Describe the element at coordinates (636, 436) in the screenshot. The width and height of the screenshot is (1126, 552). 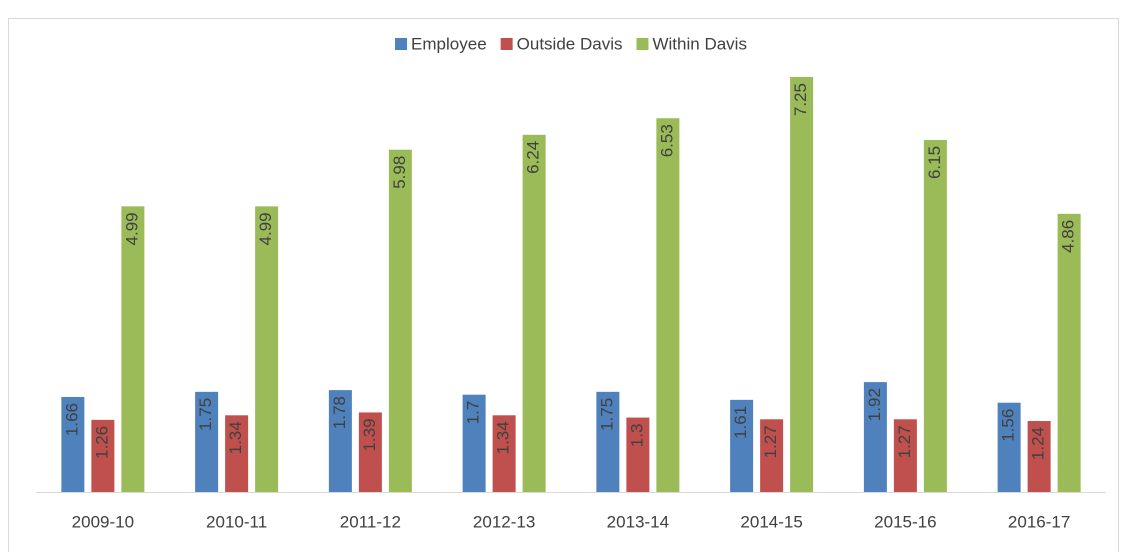
I see `data-label: 1.3` at that location.